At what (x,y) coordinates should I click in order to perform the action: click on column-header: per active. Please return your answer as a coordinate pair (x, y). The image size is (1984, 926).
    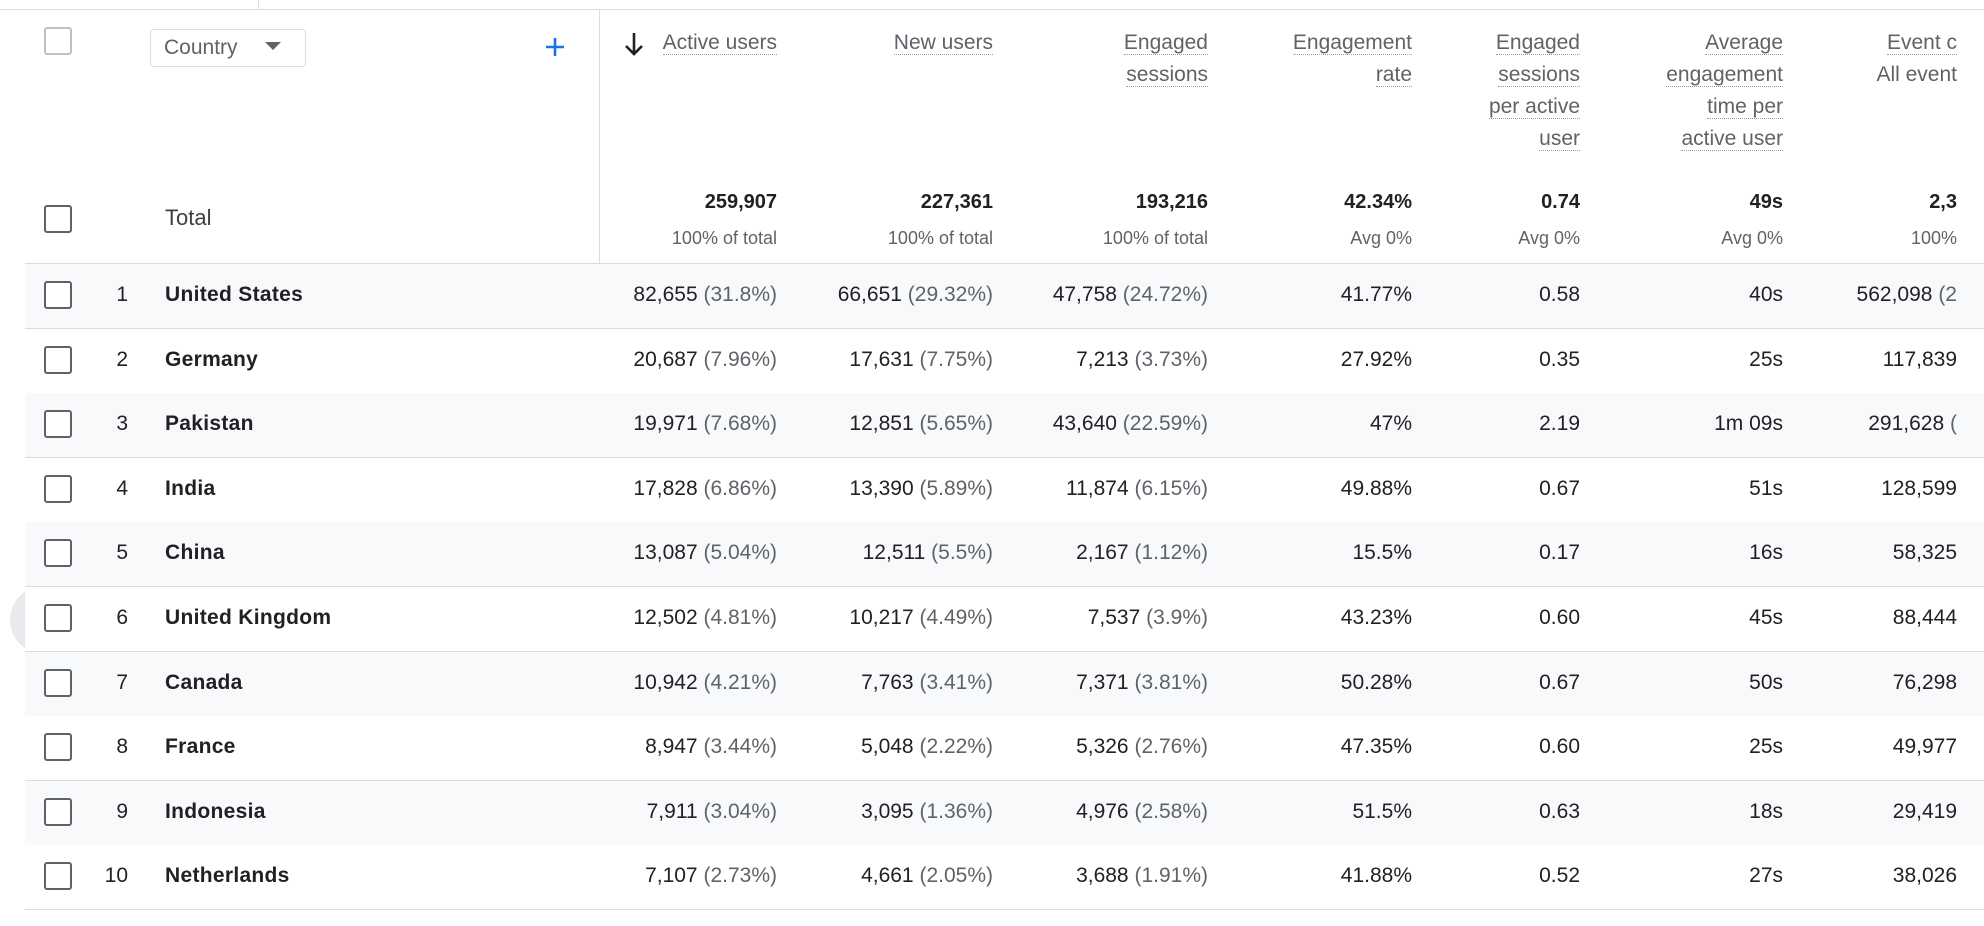
    Looking at the image, I should click on (1534, 107).